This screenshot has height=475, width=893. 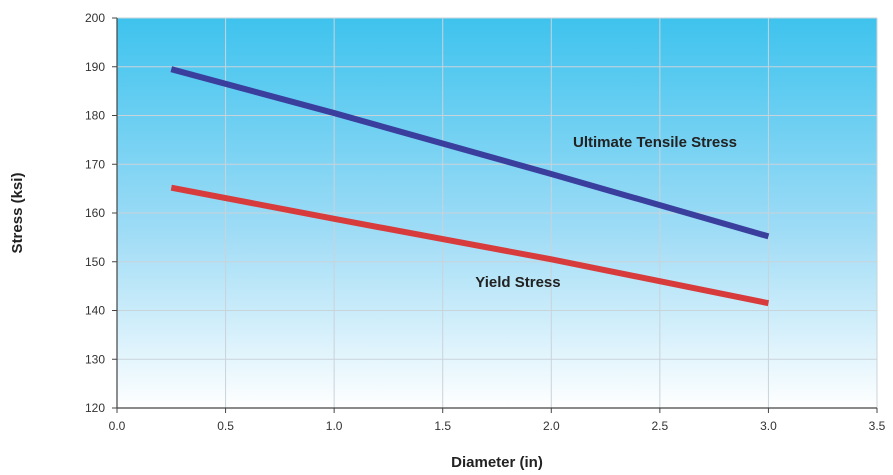 What do you see at coordinates (95, 359) in the screenshot?
I see `y-tick-label: 130` at bounding box center [95, 359].